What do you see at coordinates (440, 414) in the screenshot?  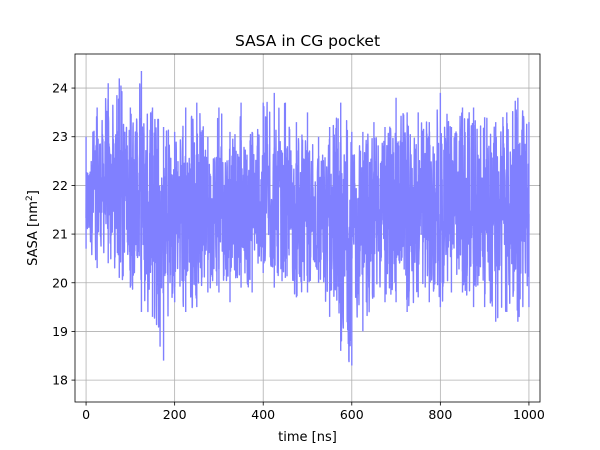 I see `x-tick-label: 800` at bounding box center [440, 414].